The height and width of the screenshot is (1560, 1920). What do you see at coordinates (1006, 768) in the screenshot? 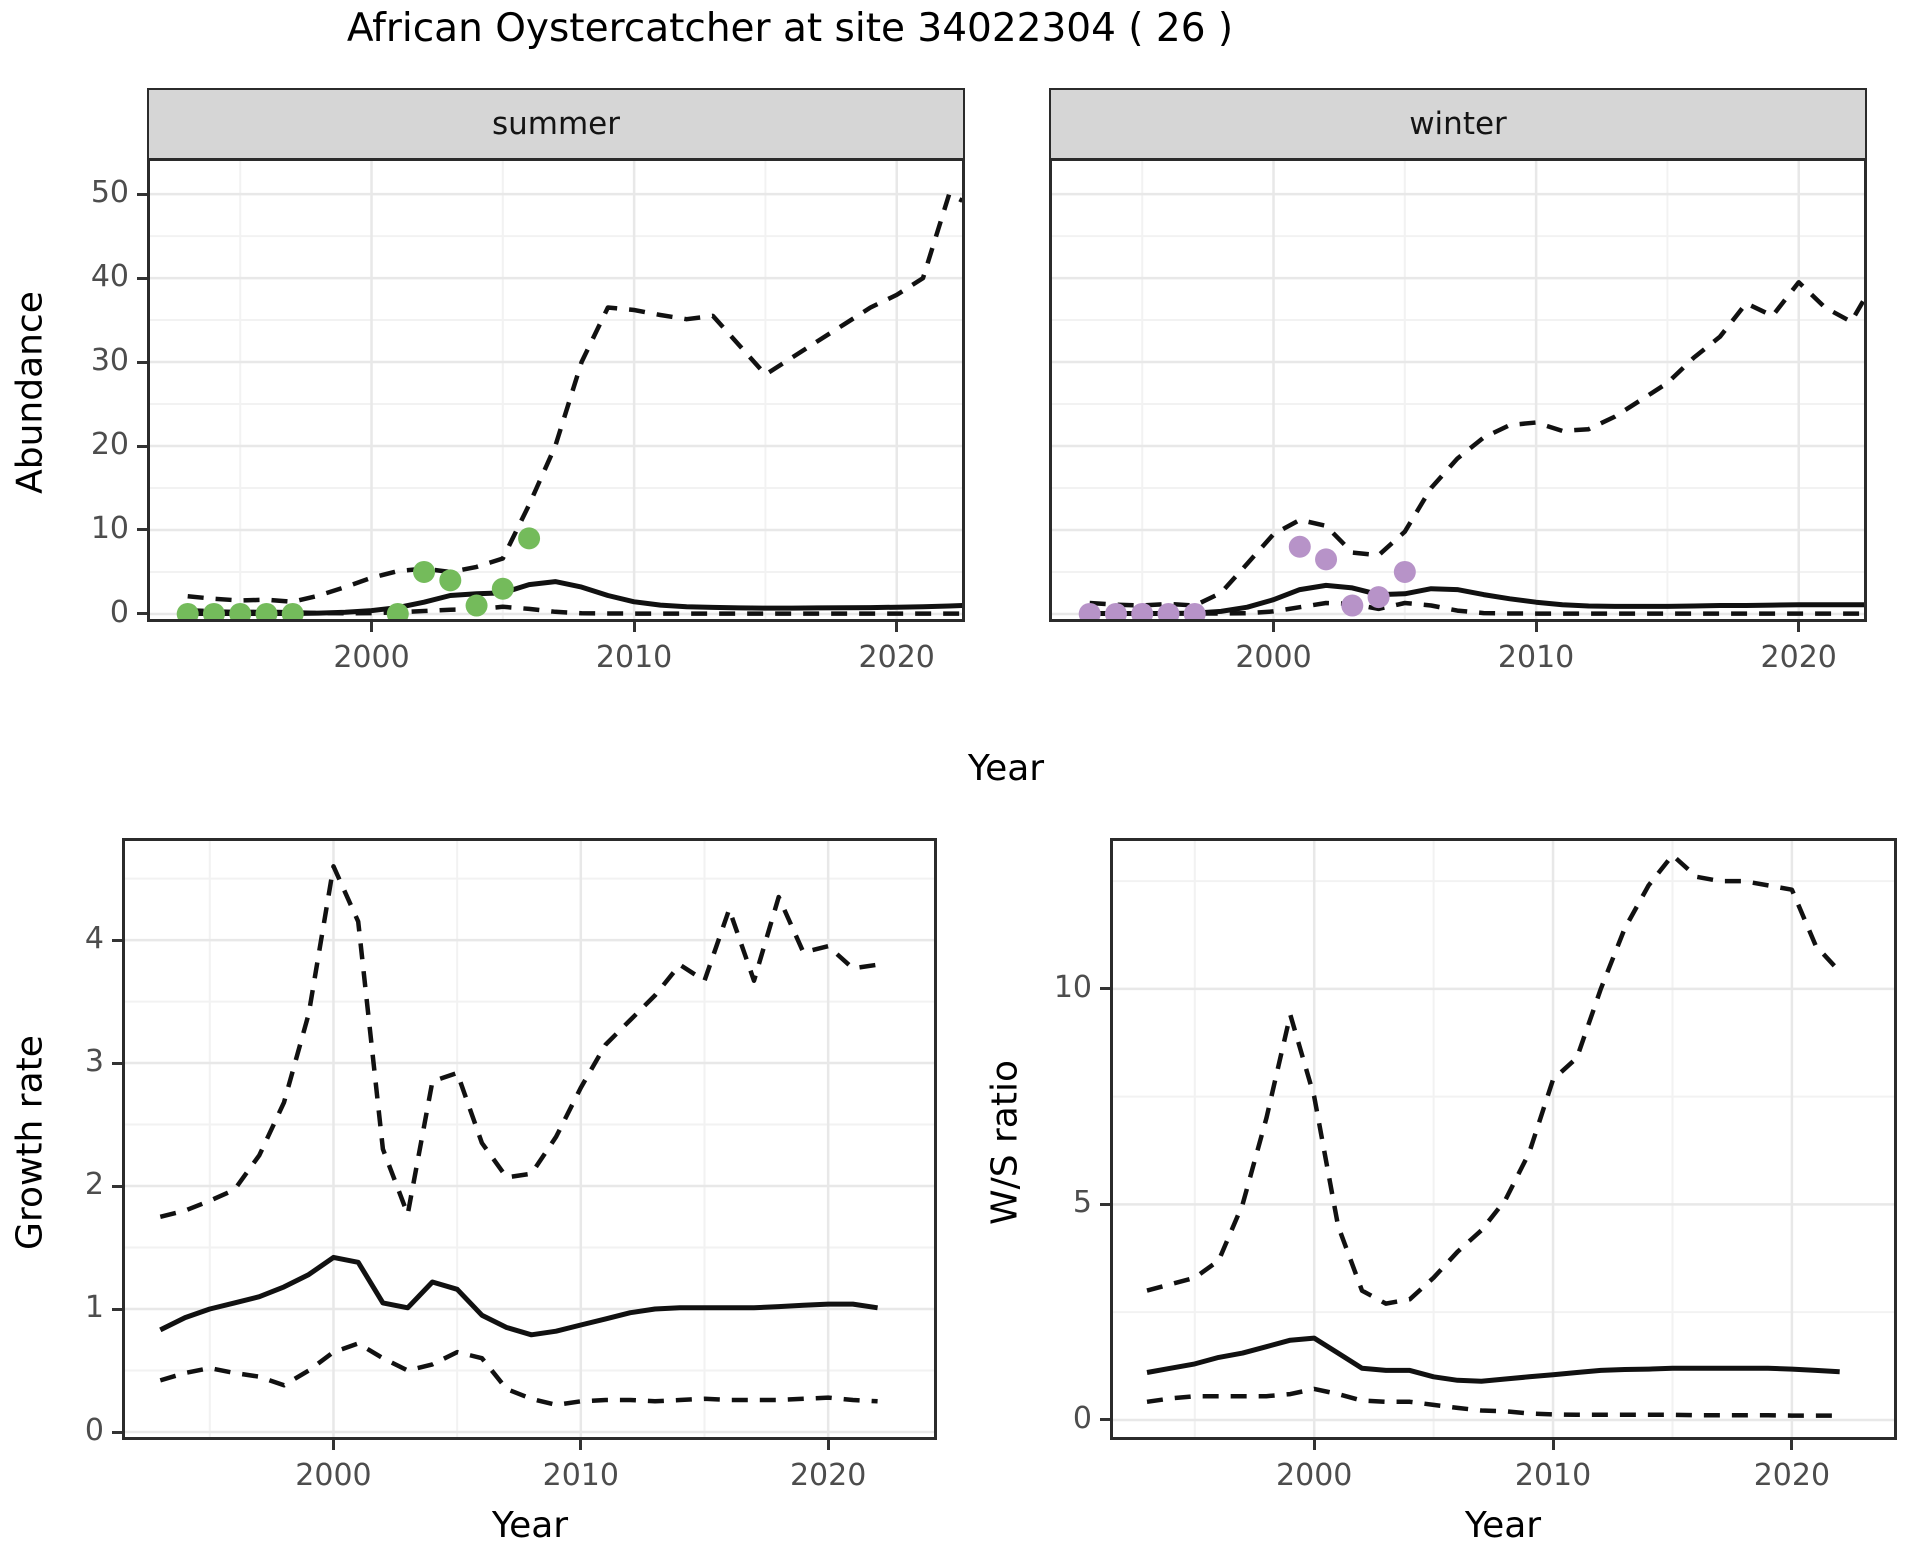
I see `top-year-axis-title: Year` at bounding box center [1006, 768].